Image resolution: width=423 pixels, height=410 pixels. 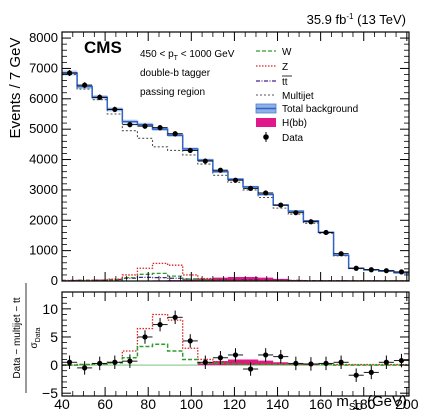 What do you see at coordinates (298, 96) in the screenshot?
I see `svg-text: Multijet` at bounding box center [298, 96].